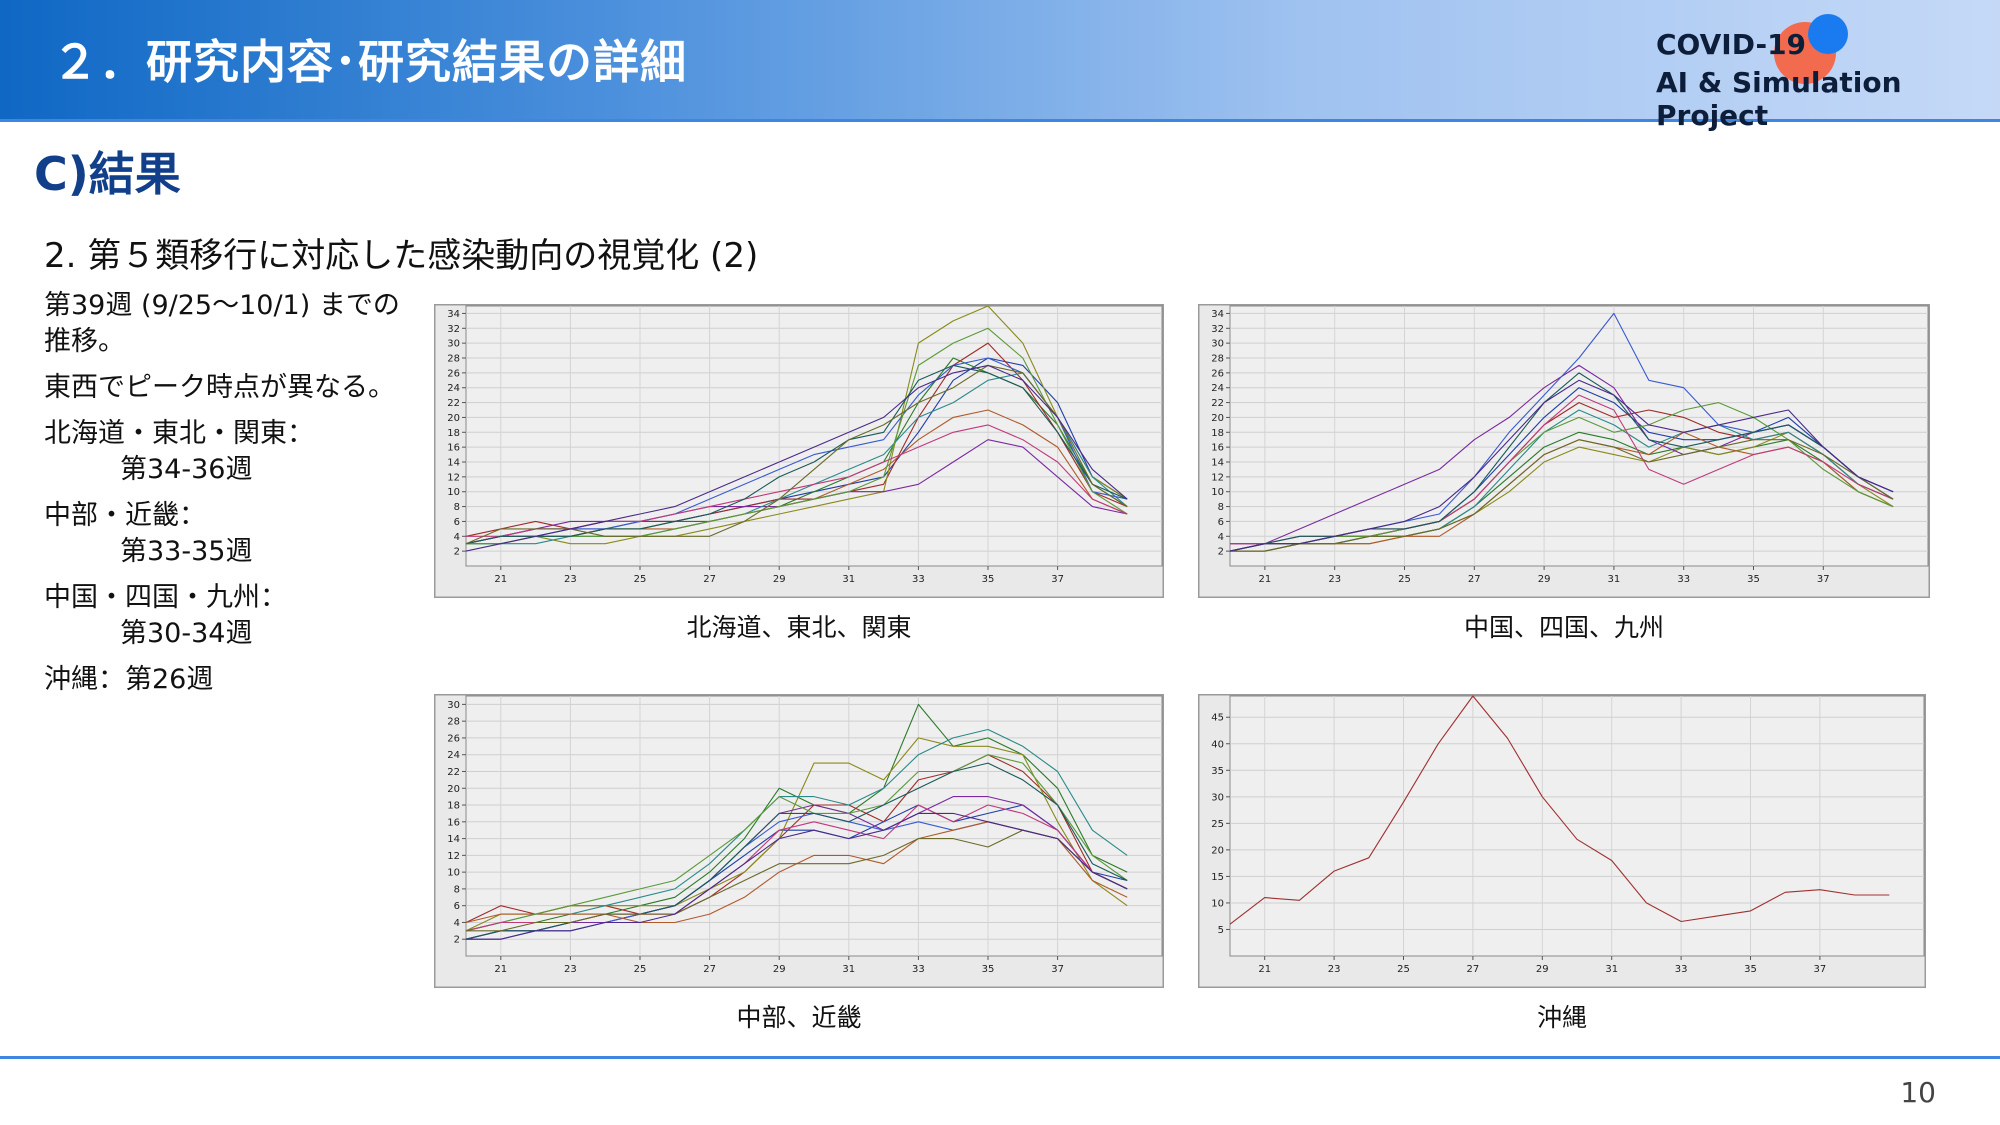 This screenshot has height=1125, width=2000. I want to click on chart-okinawa: 5 10 15 20 25 30 35 40 45 21 23 25 27 29 31 33 35 37, so click(1562, 841).